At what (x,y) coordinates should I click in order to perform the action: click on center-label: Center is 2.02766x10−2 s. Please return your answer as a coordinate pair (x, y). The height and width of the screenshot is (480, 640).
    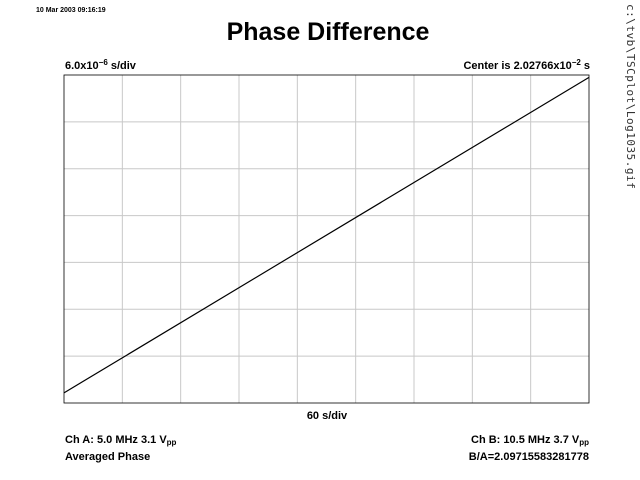
    Looking at the image, I should click on (526, 65).